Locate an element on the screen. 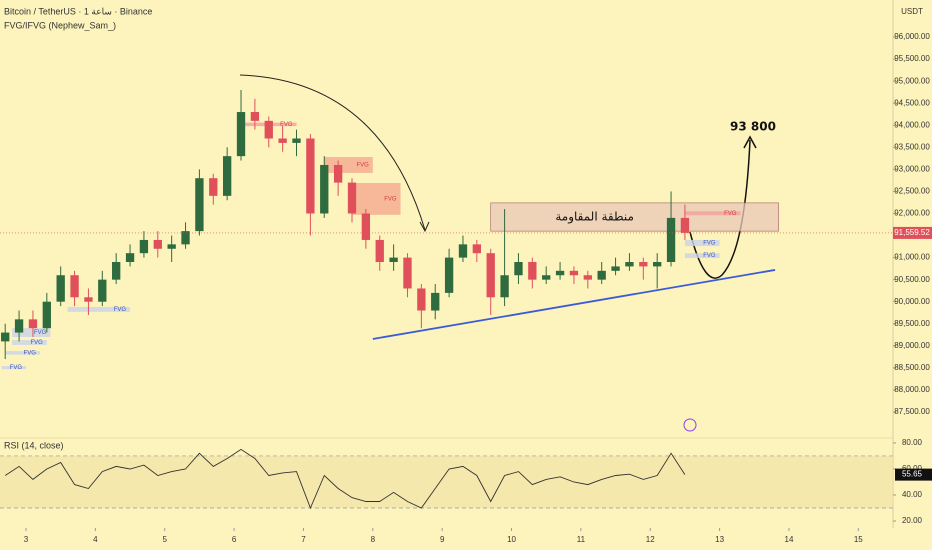 This screenshot has width=932, height=550. projection-path is located at coordinates (720, 209).